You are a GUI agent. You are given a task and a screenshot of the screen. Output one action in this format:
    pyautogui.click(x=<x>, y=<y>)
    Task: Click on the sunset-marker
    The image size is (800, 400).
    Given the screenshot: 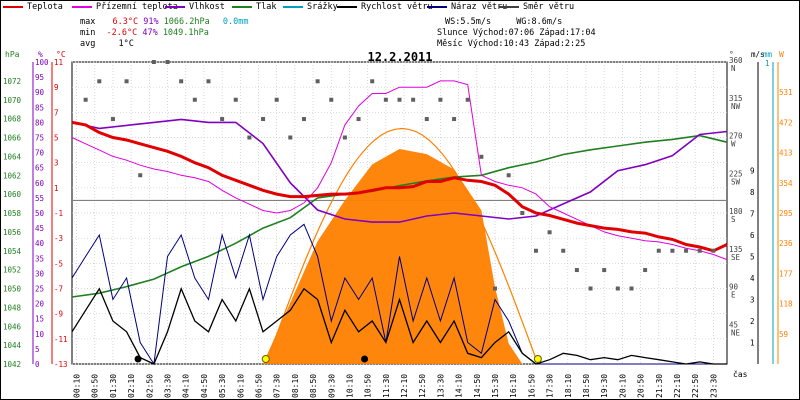 What is the action you would take?
    pyautogui.click(x=537, y=359)
    